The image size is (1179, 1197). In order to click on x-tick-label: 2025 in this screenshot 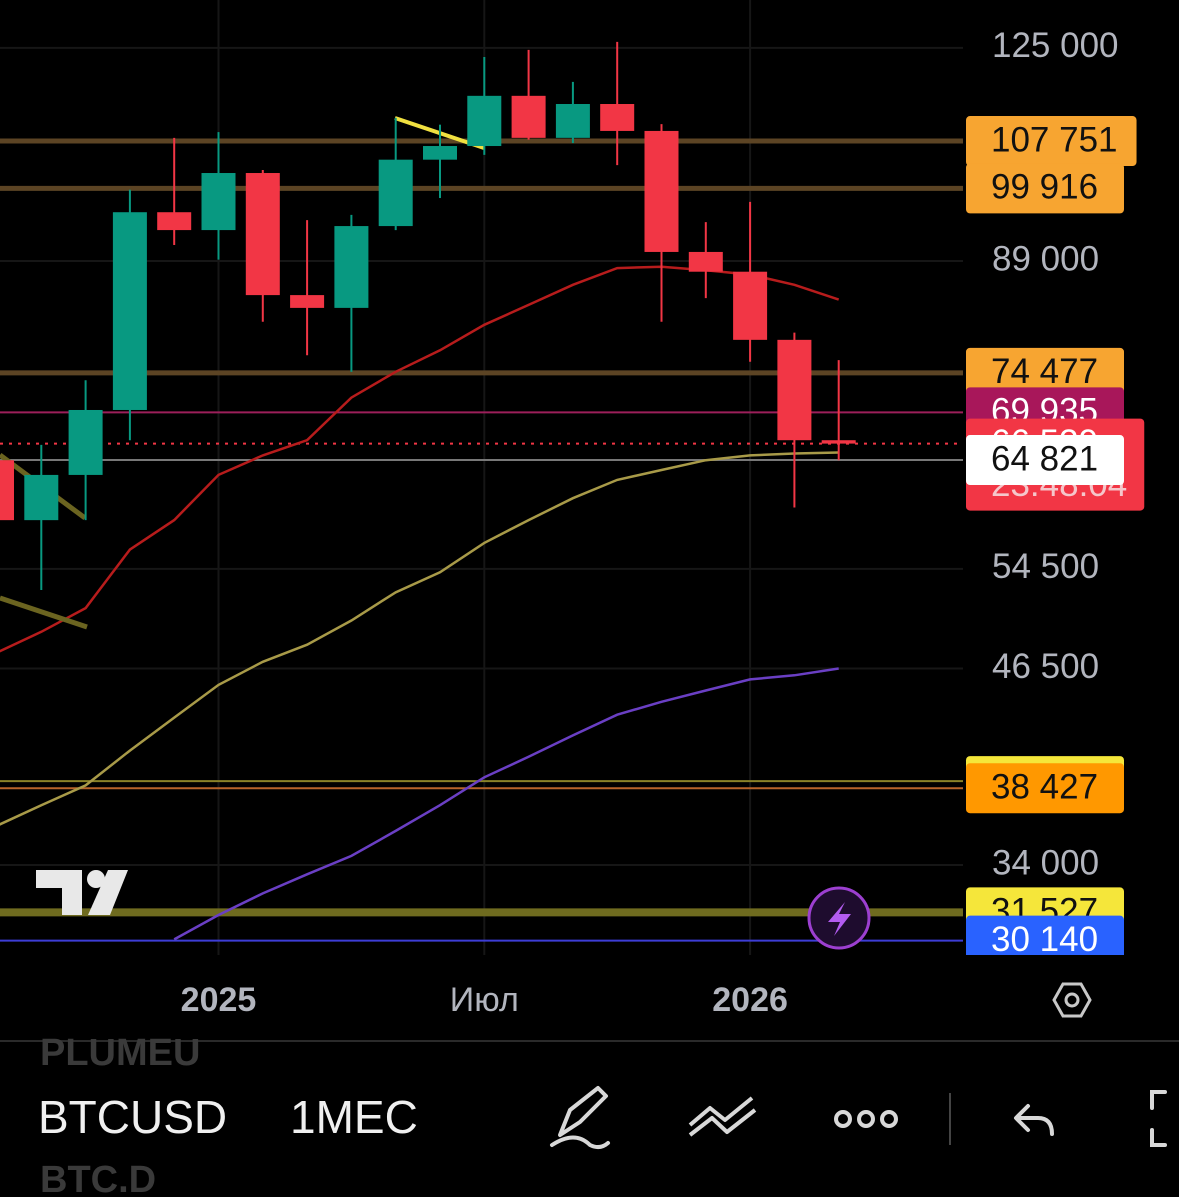, I will do `click(219, 1000)`.